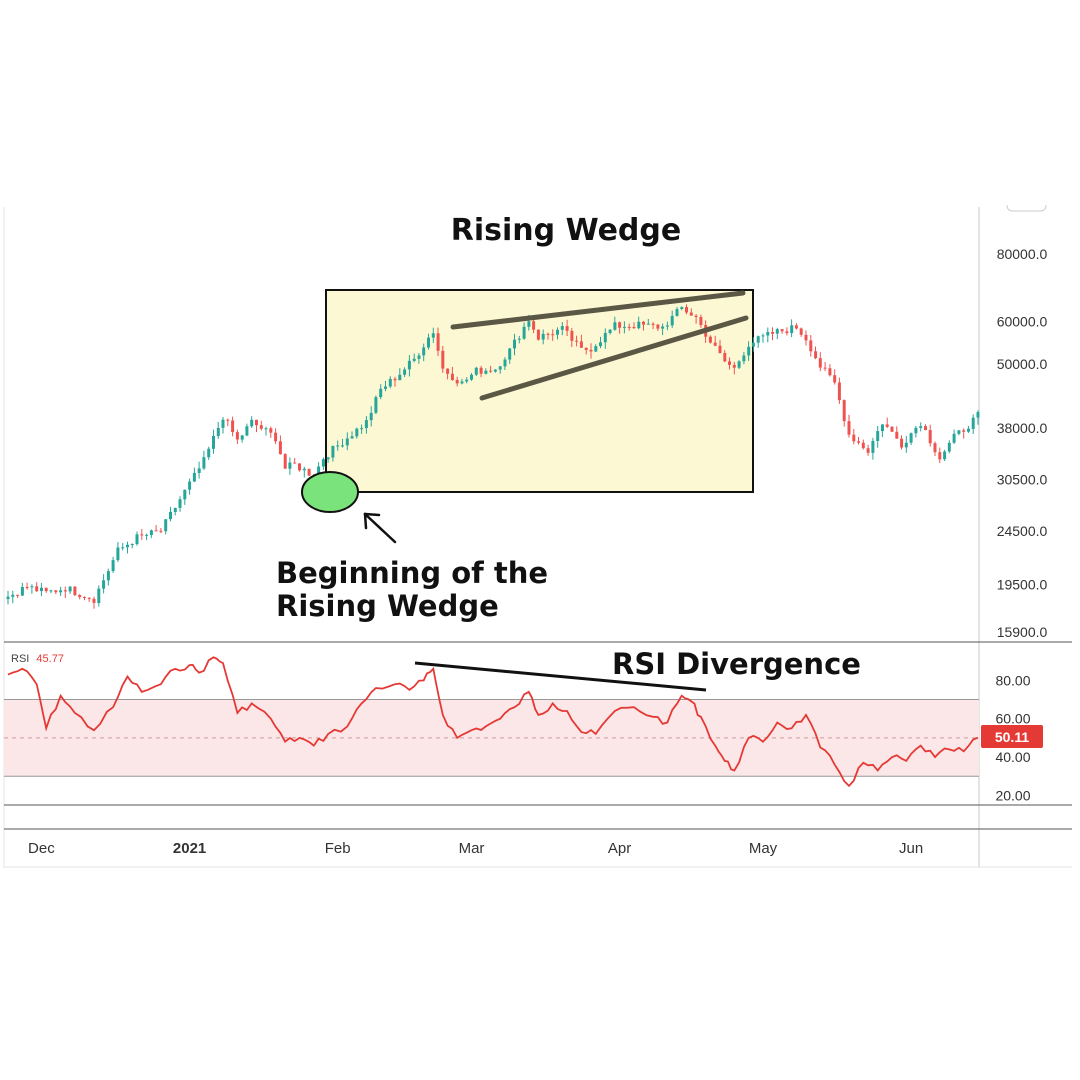  What do you see at coordinates (1012, 757) in the screenshot?
I see `rsi-tick-label: 40.00` at bounding box center [1012, 757].